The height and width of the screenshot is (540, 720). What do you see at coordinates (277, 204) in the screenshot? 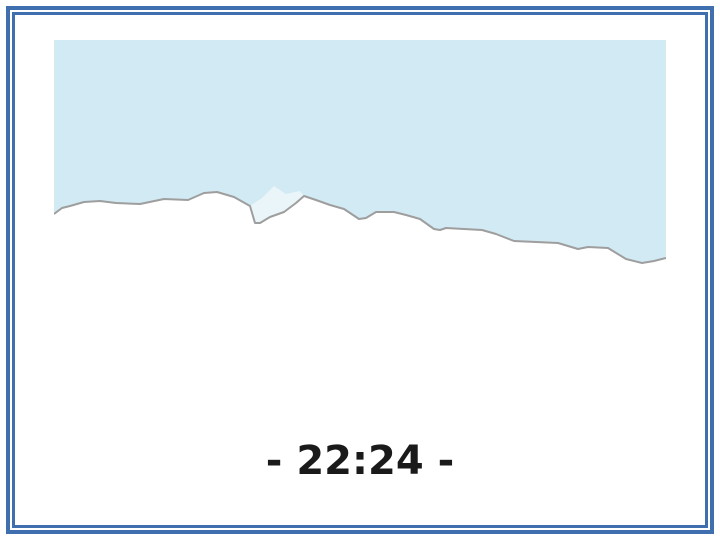
I see `snow-cap` at bounding box center [277, 204].